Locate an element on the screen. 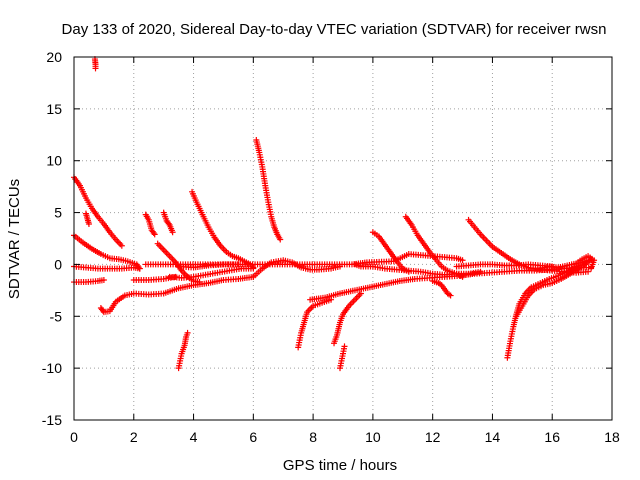  y-axis-label: SDTVAR / TECUs is located at coordinates (14, 239).